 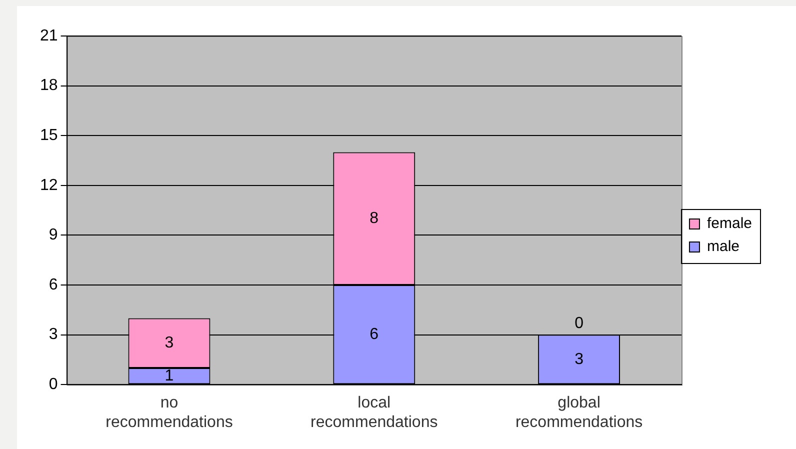 I want to click on x-tick-label: local recommendations, so click(x=374, y=412).